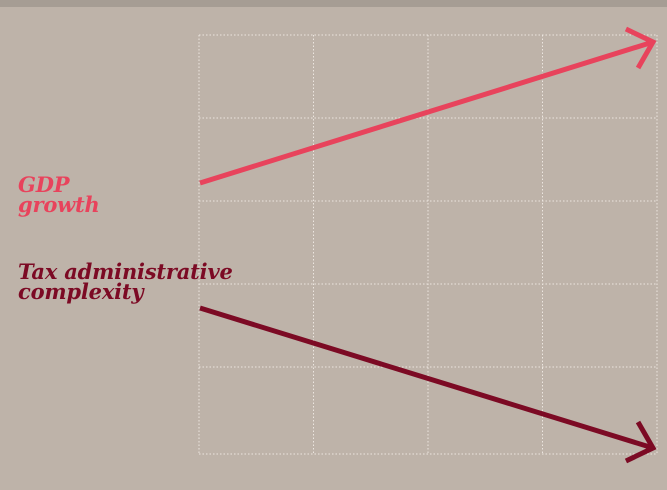 This screenshot has width=667, height=490. I want to click on arrow-up-right-icon, so click(640, 48).